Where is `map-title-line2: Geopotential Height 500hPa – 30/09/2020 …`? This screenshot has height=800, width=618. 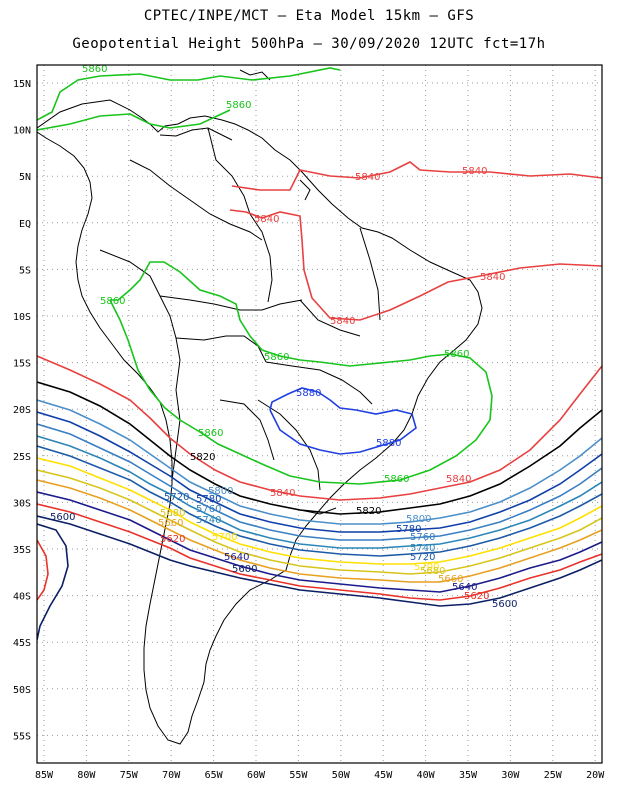
map-title-line2: Geopotential Height 500hPa – 30/09/2020 … is located at coordinates (309, 44).